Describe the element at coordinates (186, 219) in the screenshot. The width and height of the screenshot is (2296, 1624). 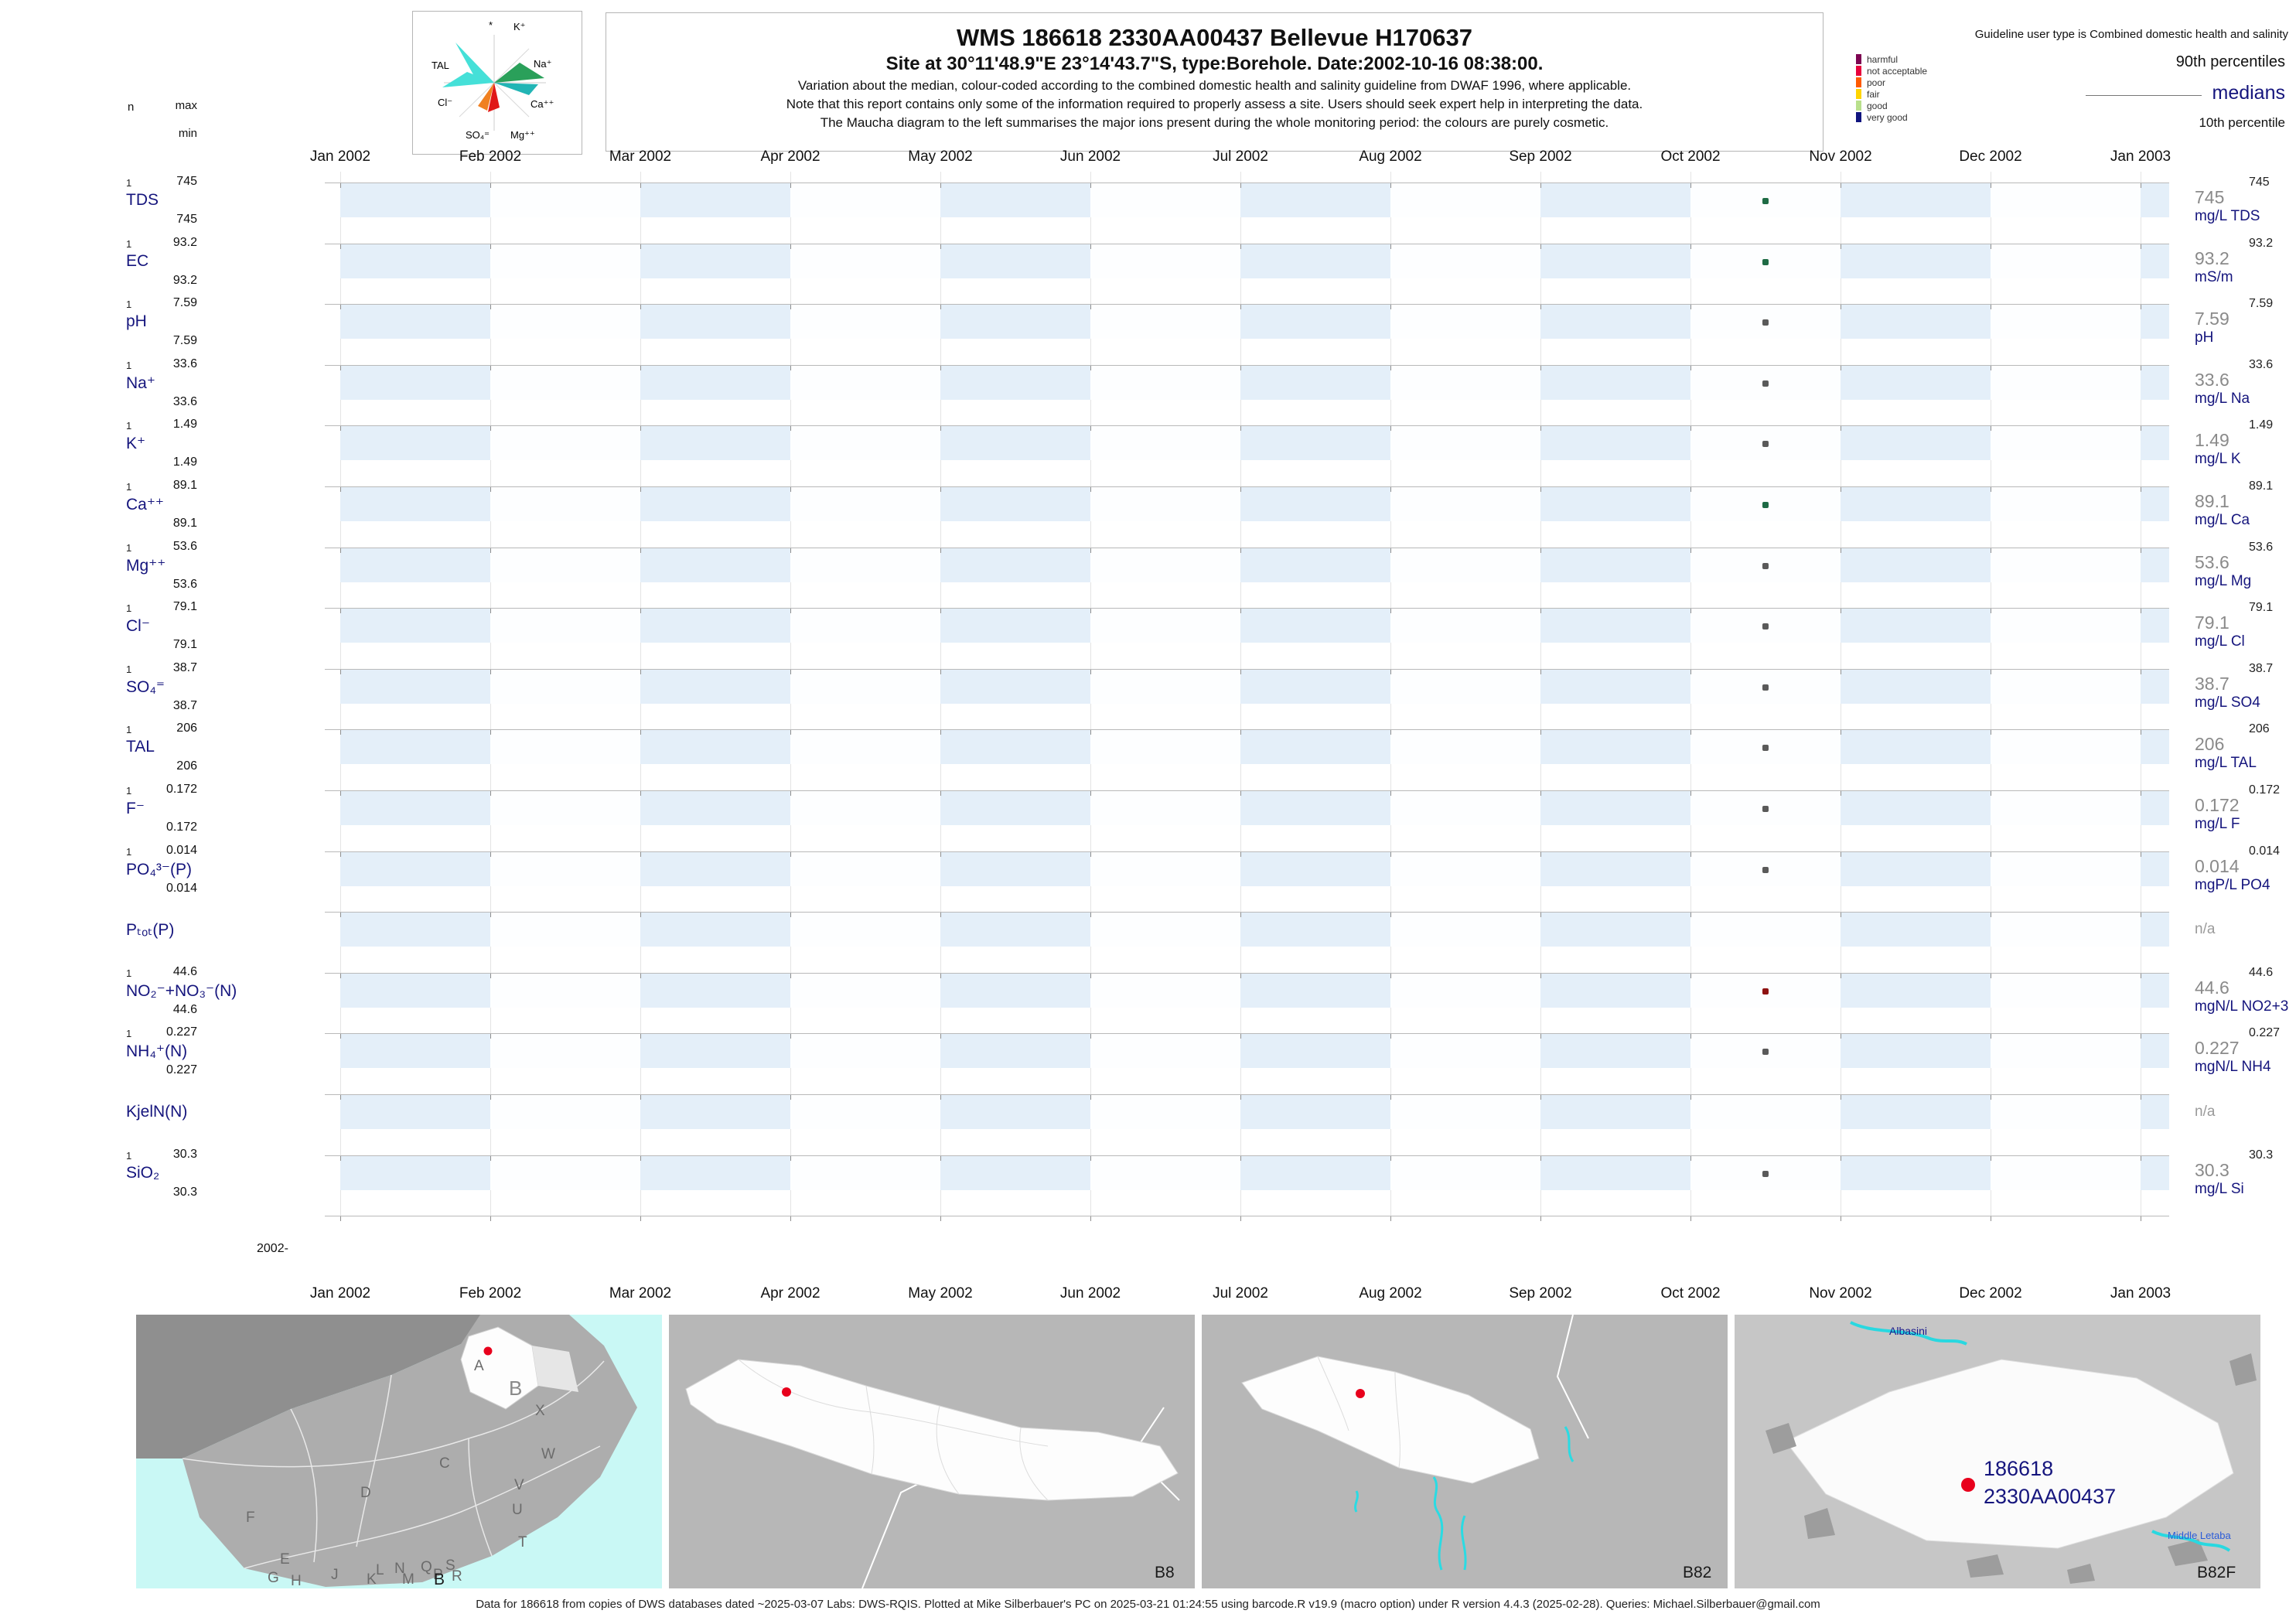
I see `min-value: 745` at that location.